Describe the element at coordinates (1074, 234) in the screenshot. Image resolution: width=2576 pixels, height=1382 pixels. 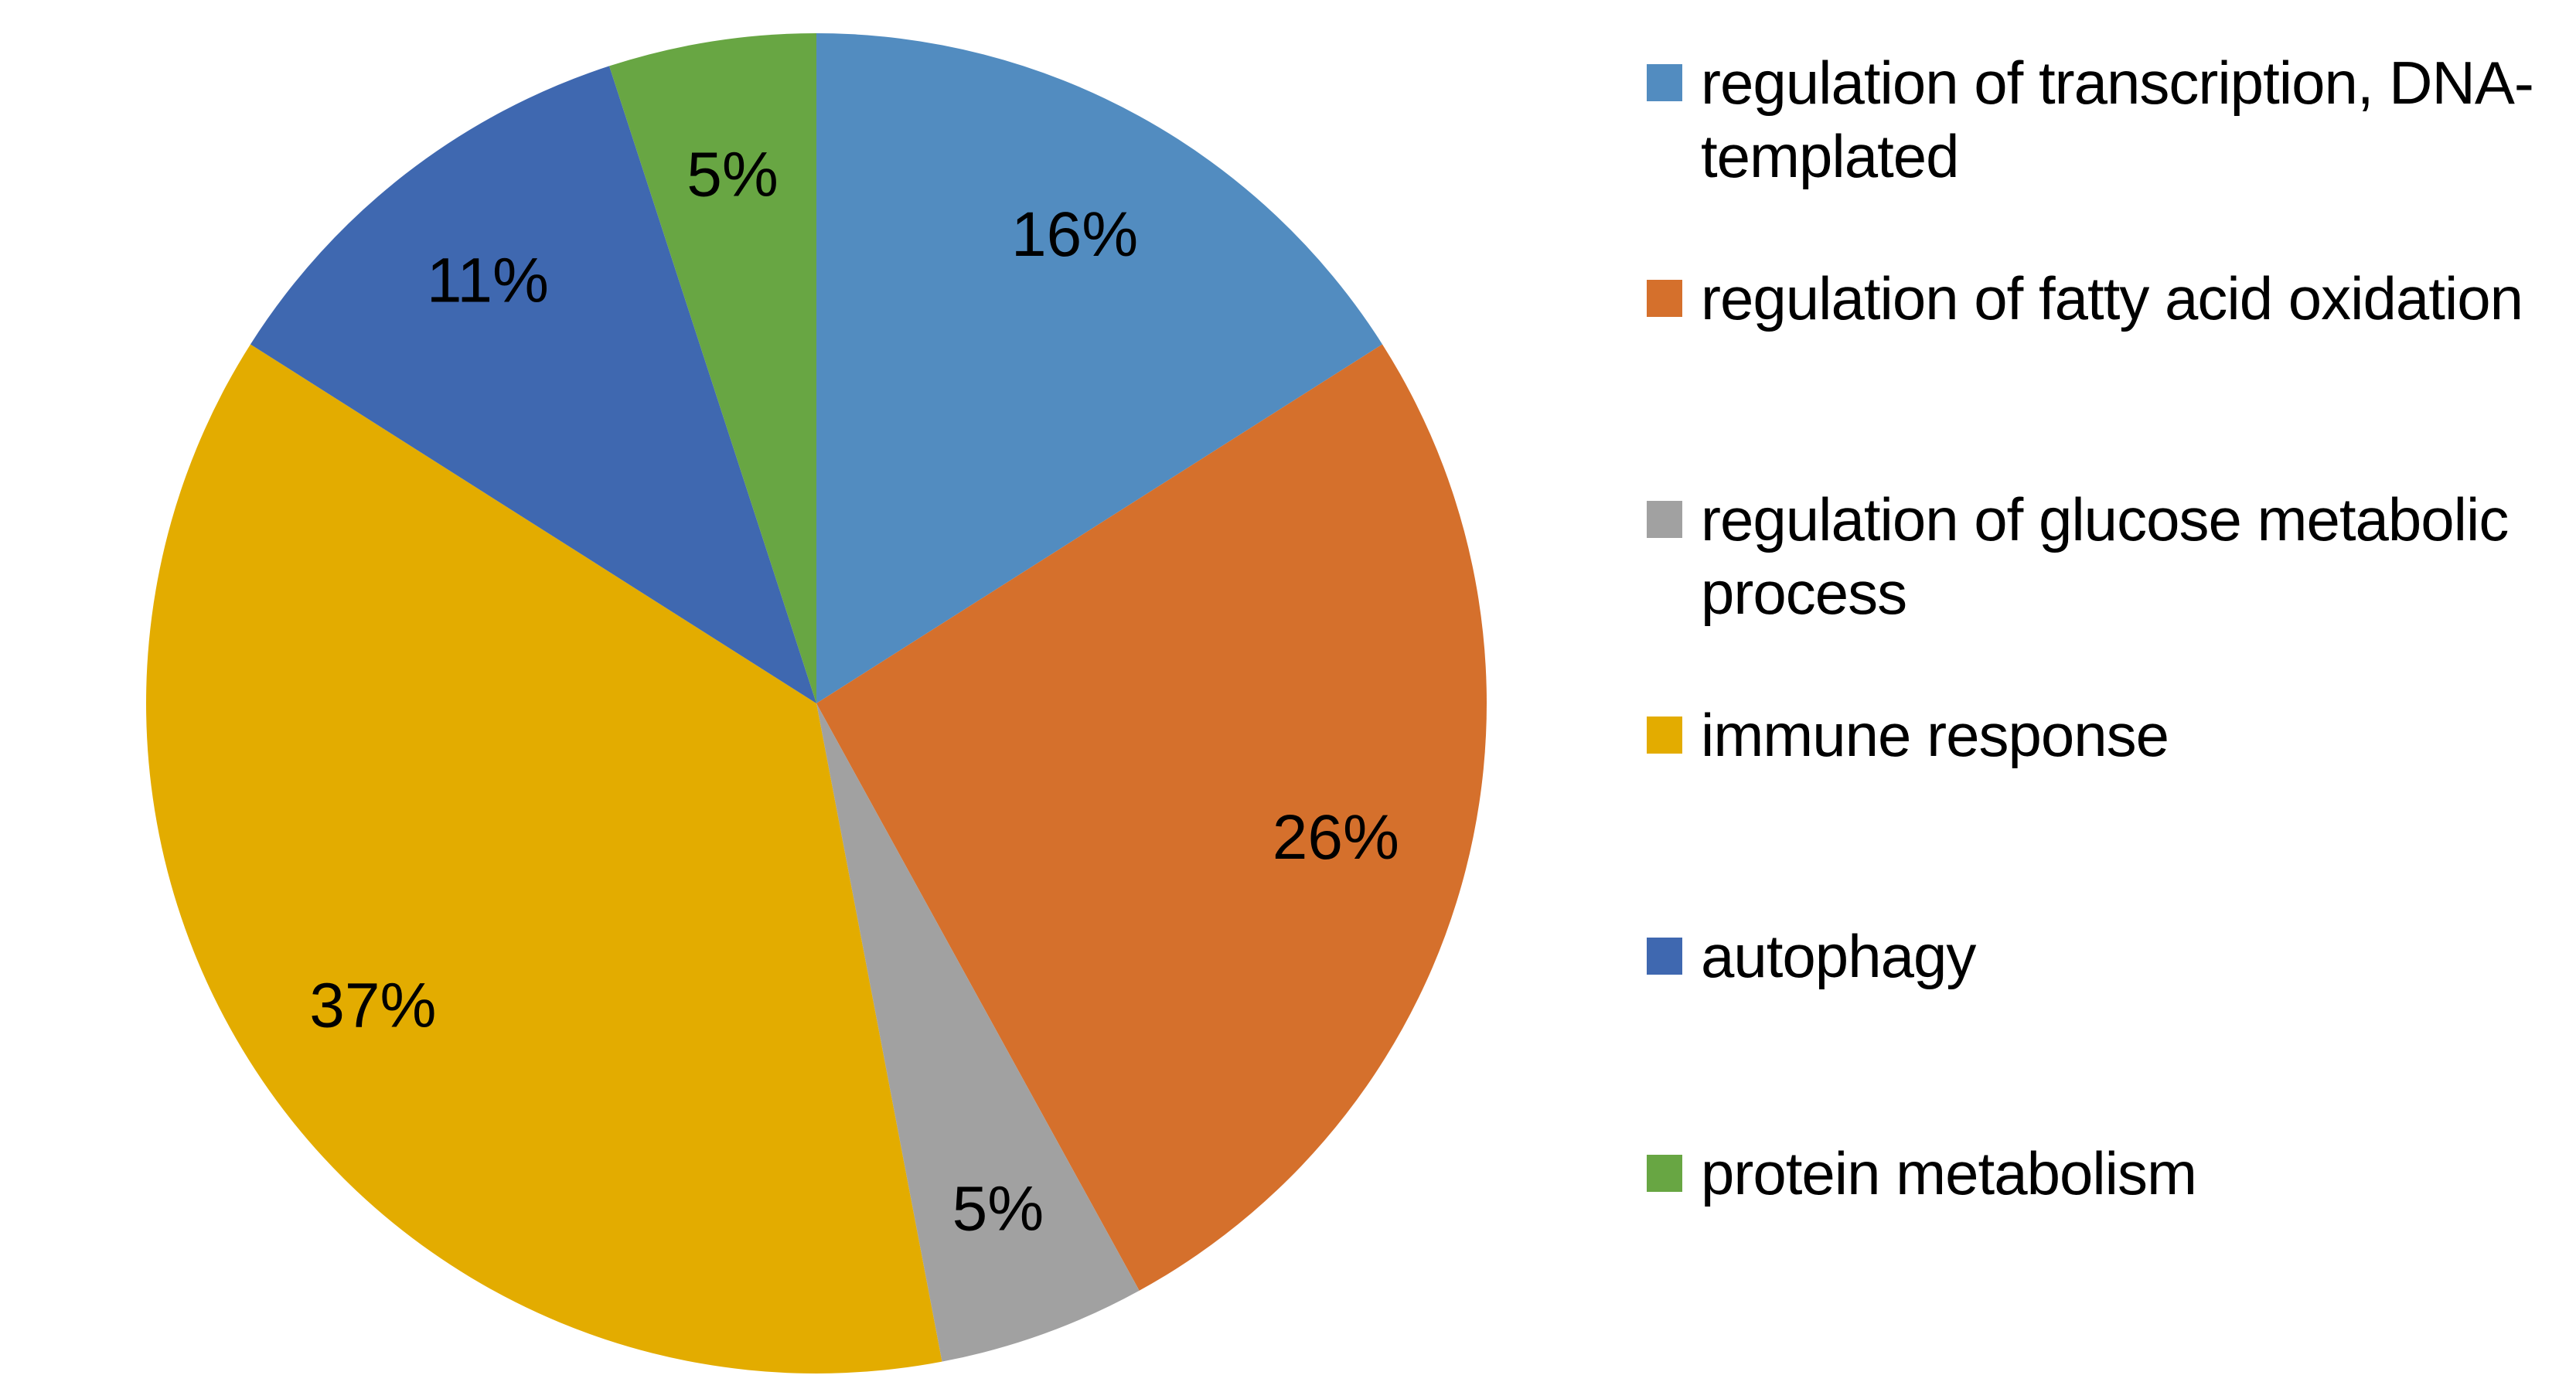
I see `slice-label-16%: 16%` at that location.